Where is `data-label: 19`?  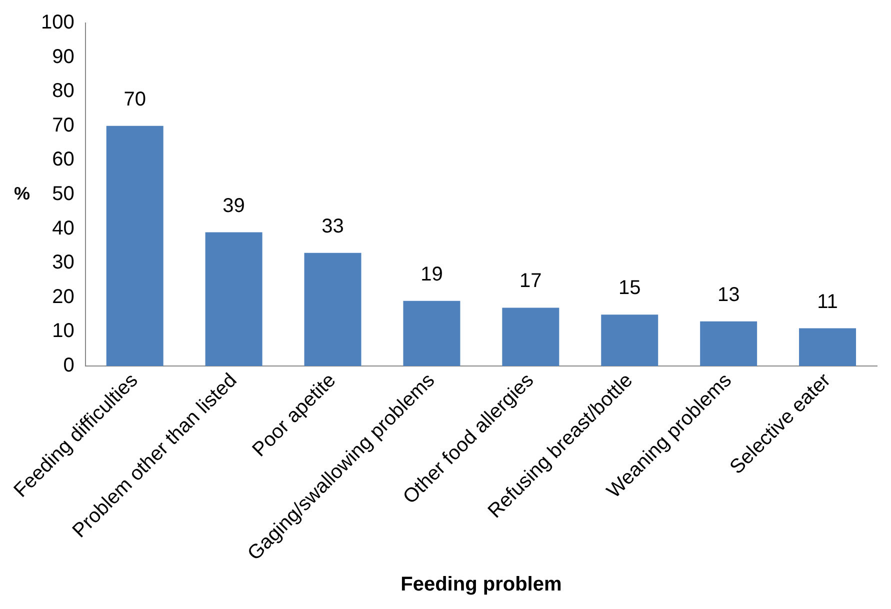
data-label: 19 is located at coordinates (431, 274).